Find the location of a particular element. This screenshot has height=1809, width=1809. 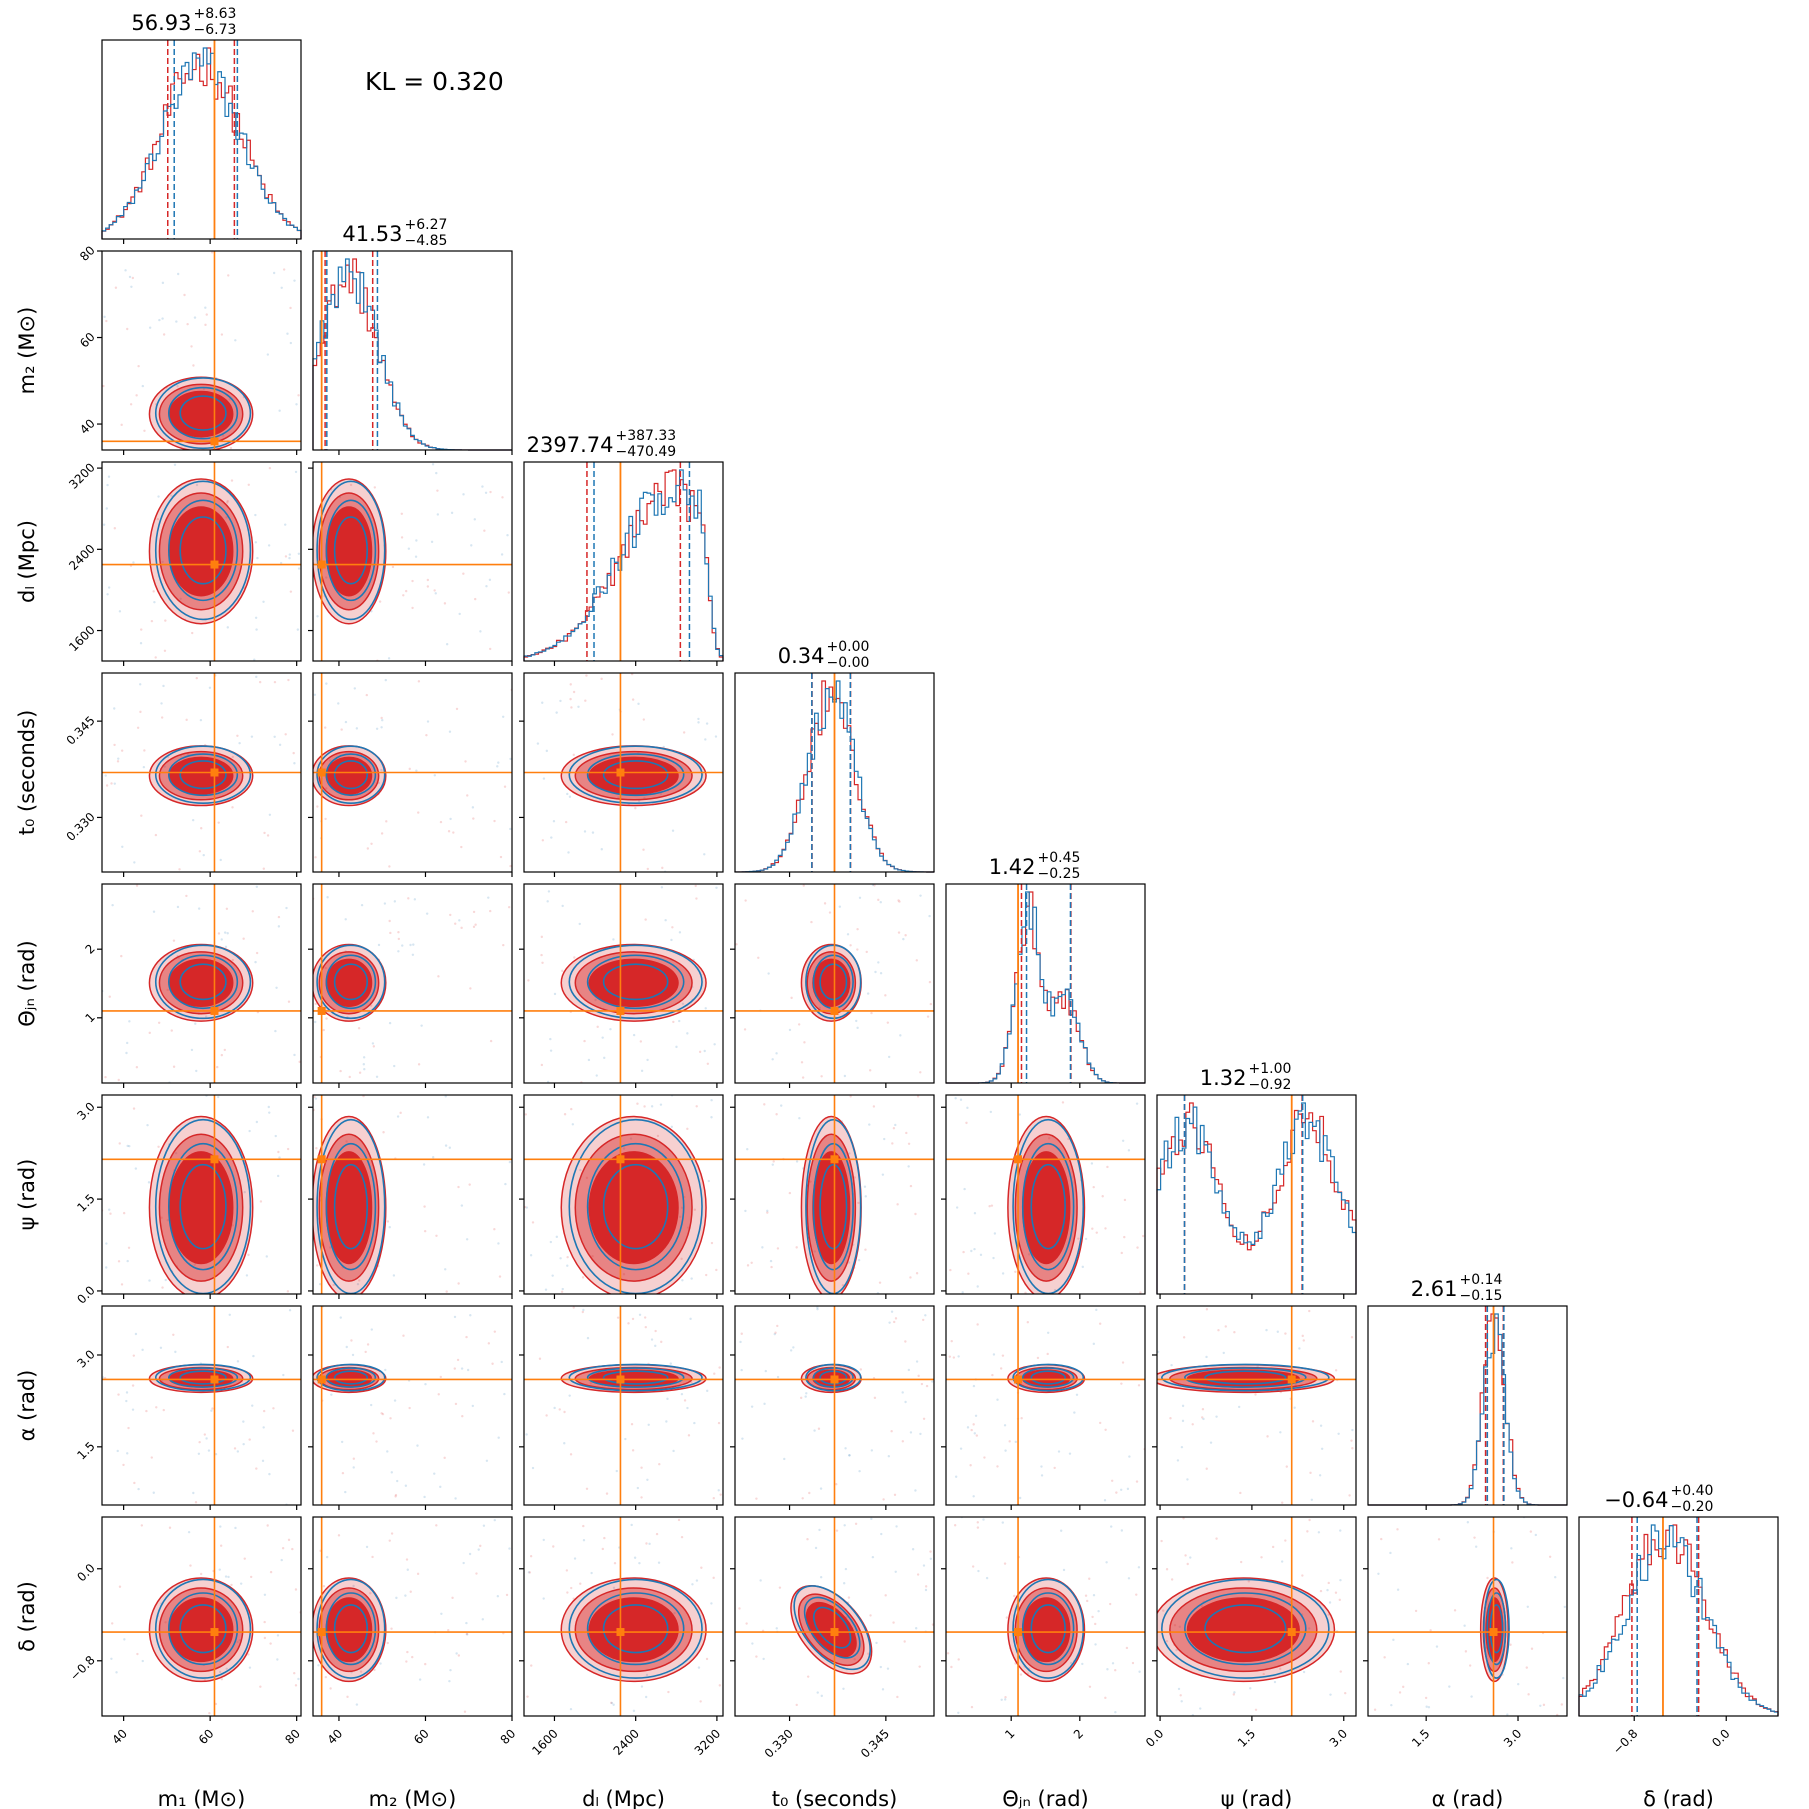

marginal-upper-error: +0.00 is located at coordinates (848, 647).